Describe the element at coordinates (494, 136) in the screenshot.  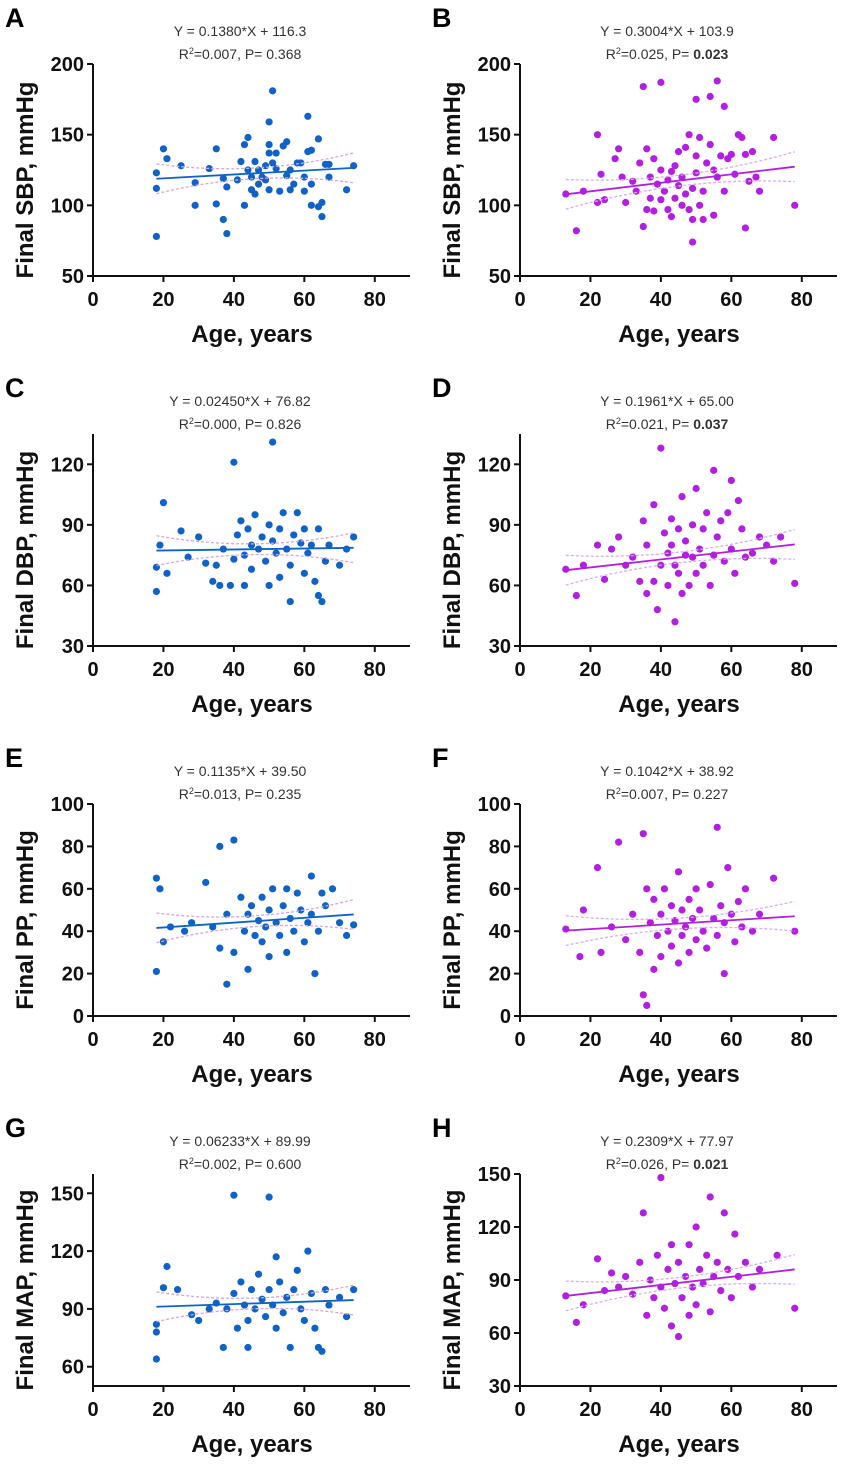
I see `y-tick-label: 150` at that location.